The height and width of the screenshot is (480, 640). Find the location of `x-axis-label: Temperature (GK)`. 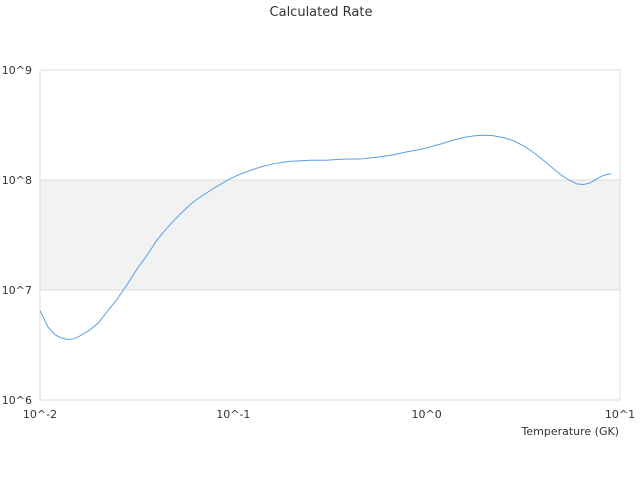

x-axis-label: Temperature (GK) is located at coordinates (570, 431).